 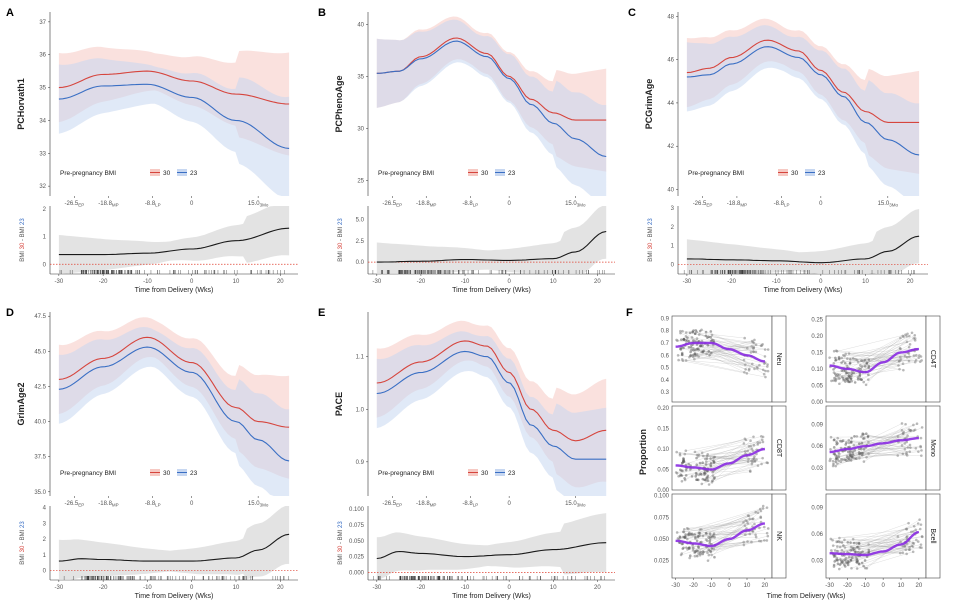 I want to click on difference-x-tick-label: 20, so click(x=597, y=282).